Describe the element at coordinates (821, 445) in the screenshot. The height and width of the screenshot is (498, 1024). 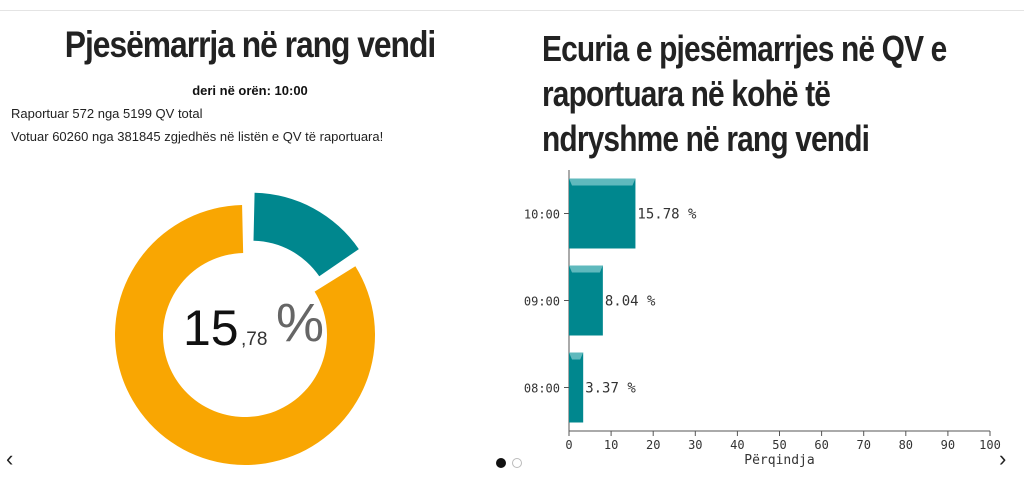
I see `x-tick-label: 60` at that location.